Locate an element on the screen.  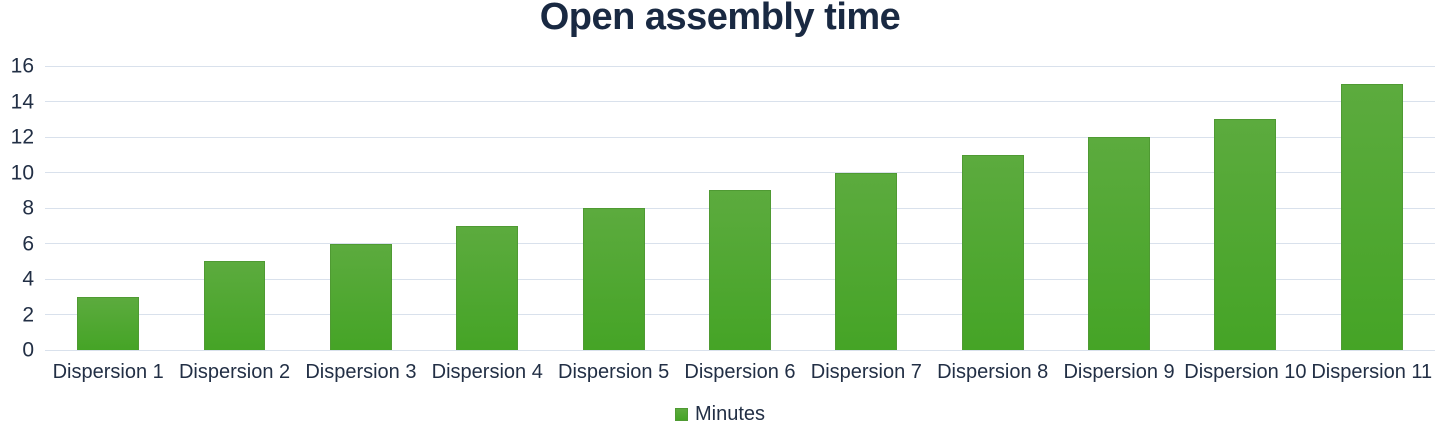
y-axis-tick-label: 6 is located at coordinates (28, 243).